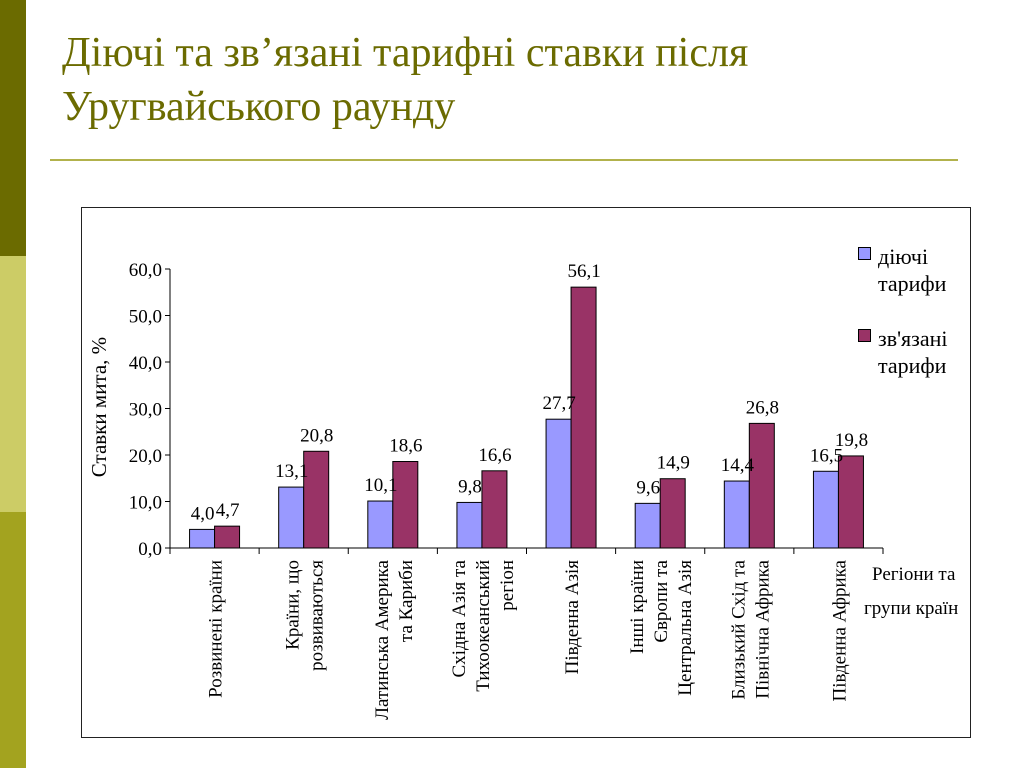 The height and width of the screenshot is (768, 1024). Describe the element at coordinates (912, 591) in the screenshot. I see `x-axis-title: Регіони та групи країн` at that location.